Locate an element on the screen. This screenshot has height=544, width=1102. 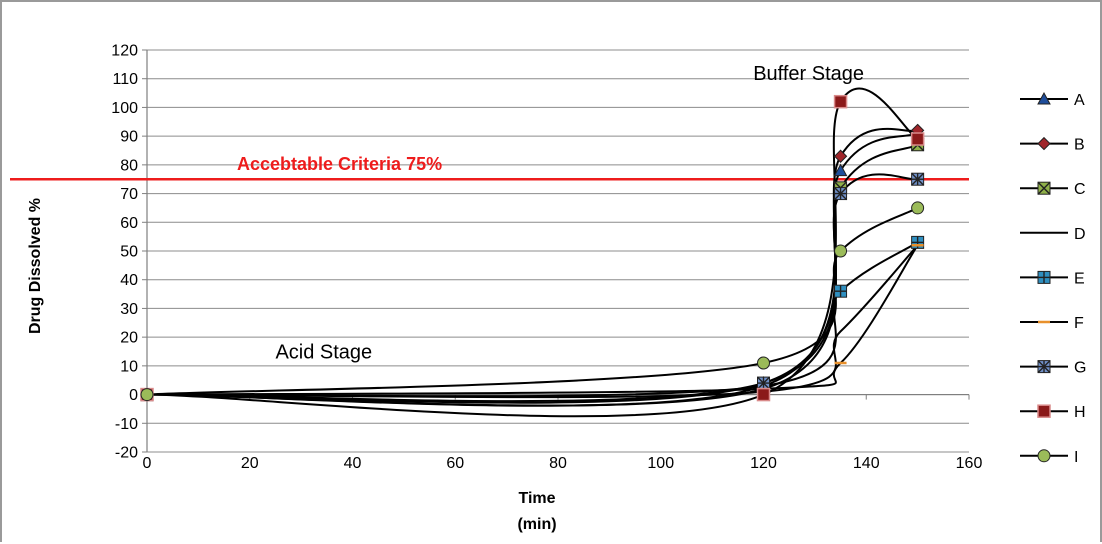
legend-entry-a: A is located at coordinates (1052, 100).